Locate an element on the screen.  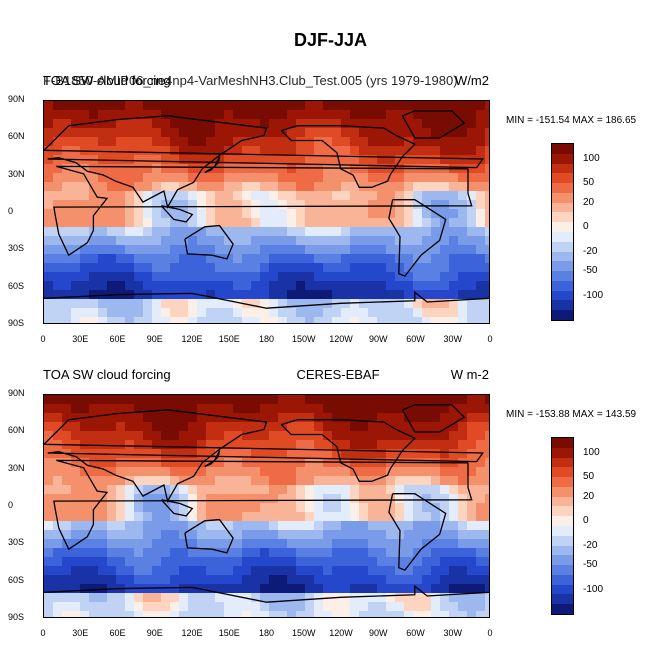
colorbar-label: 50 is located at coordinates (589, 183).